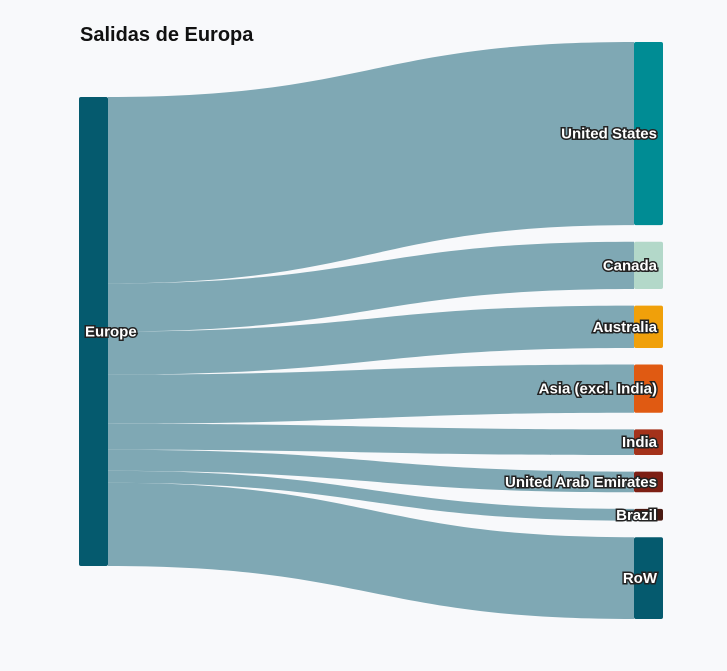 The width and height of the screenshot is (727, 671). I want to click on link-row, so click(371, 550).